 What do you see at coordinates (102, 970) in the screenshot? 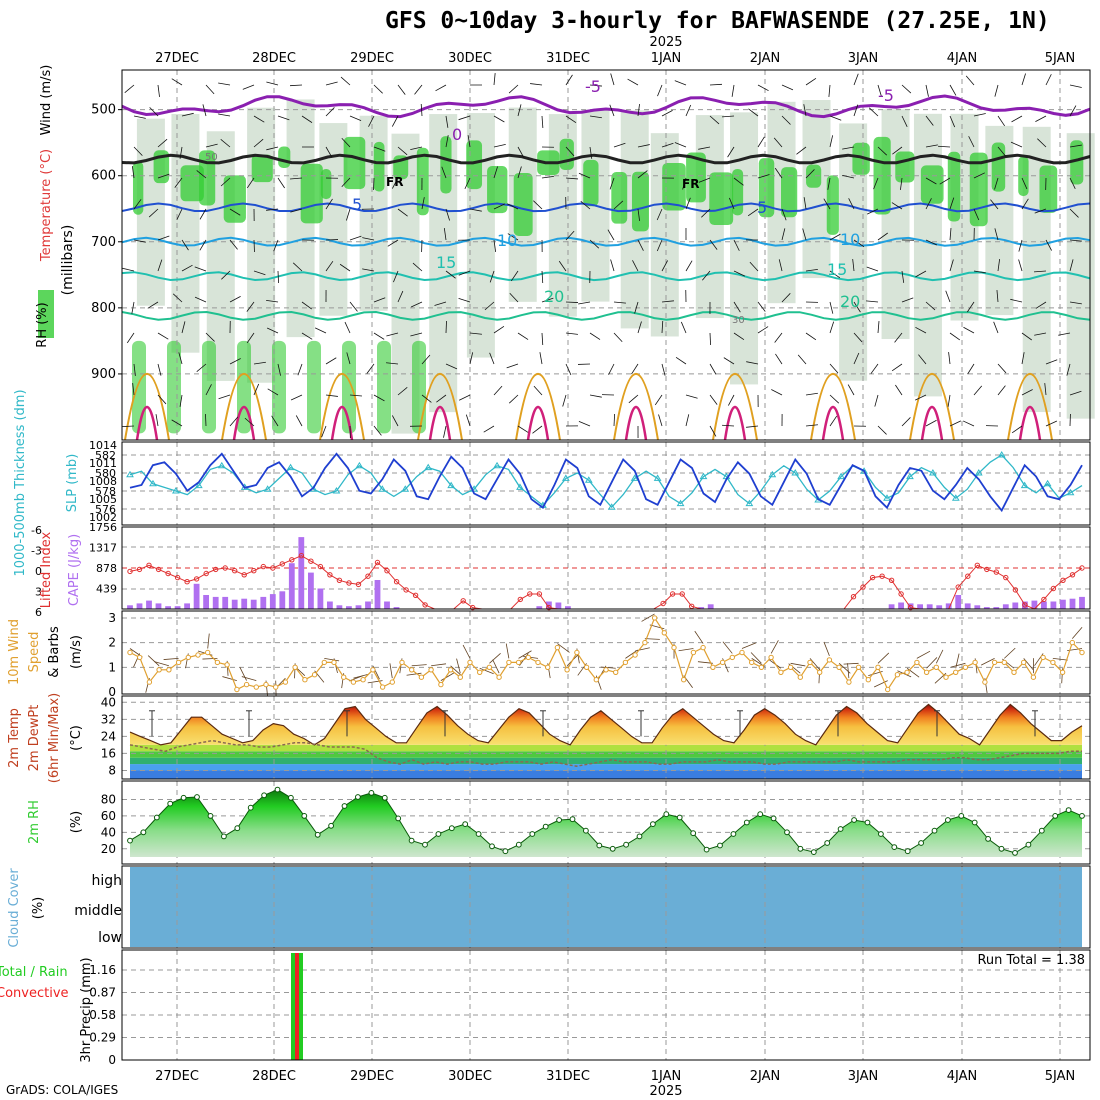
I see `y-tick-label: 1.16` at bounding box center [102, 970].